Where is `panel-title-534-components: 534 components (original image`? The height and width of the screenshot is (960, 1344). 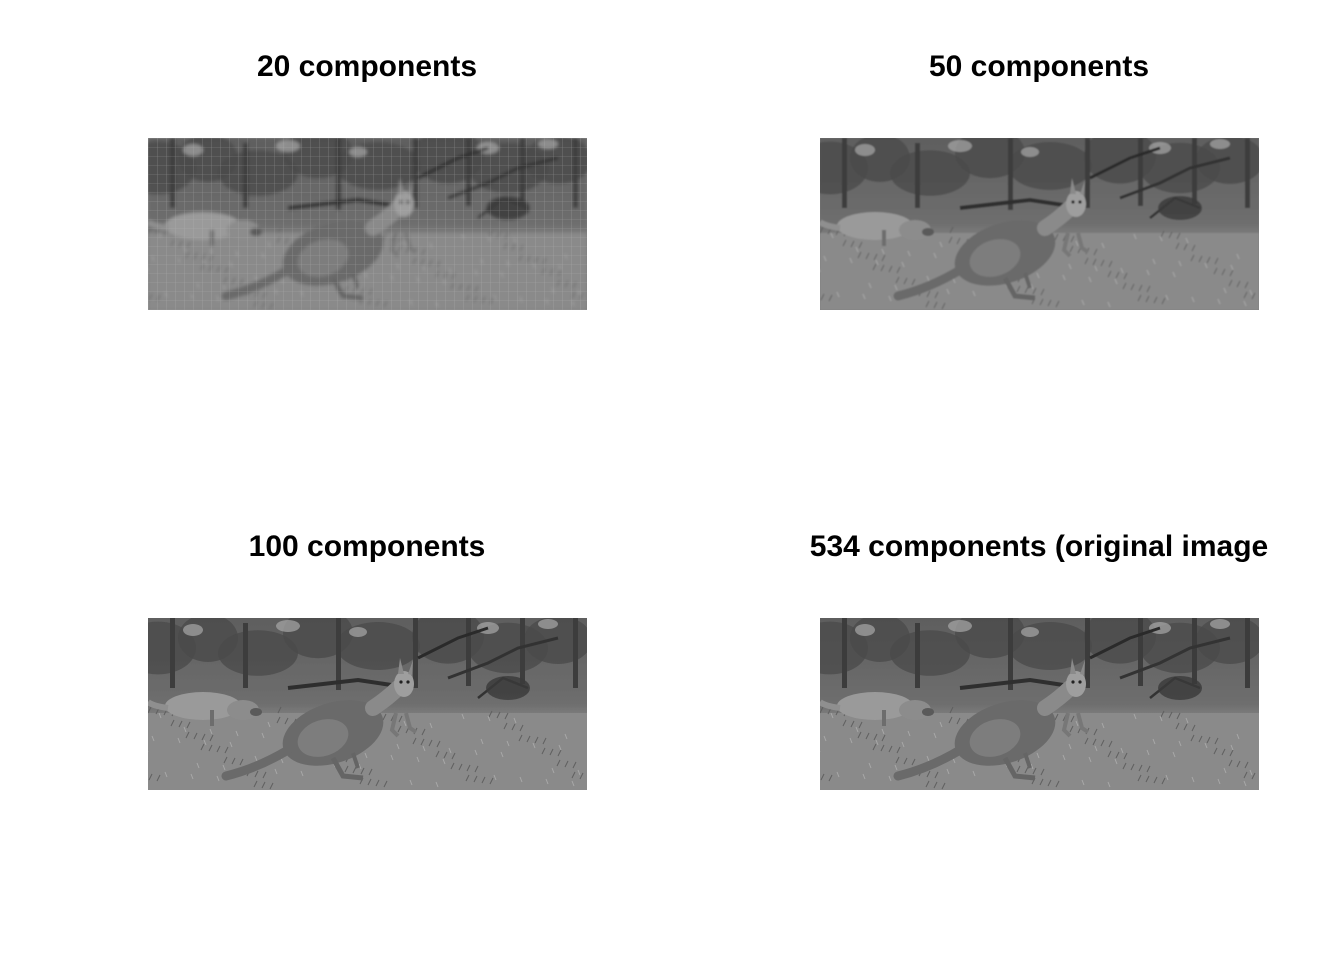
panel-title-534-components: 534 components (original image is located at coordinates (1039, 546).